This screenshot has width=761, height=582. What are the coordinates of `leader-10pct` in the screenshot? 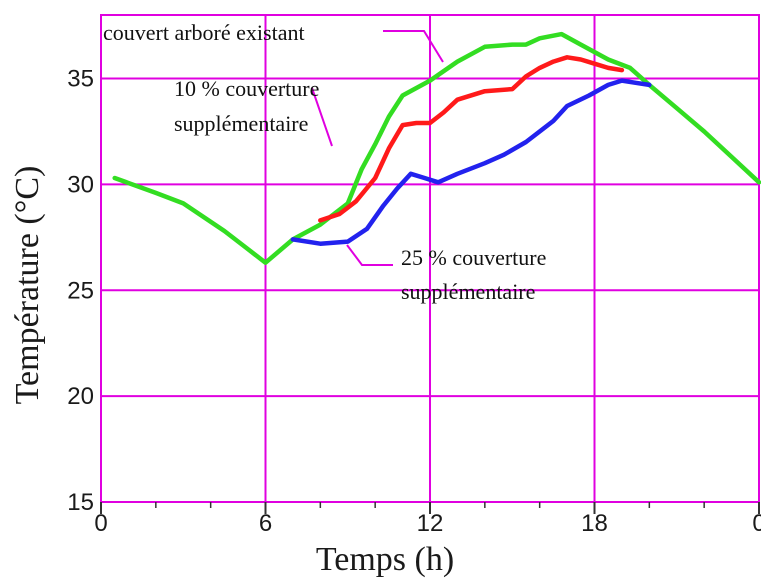 It's located at (322, 117).